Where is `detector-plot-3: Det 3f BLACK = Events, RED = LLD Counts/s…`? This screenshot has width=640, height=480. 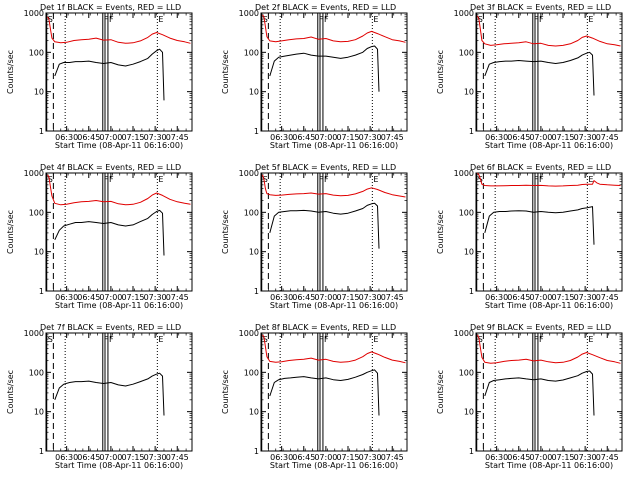 detector-plot-3: Det 3f BLACK = Events, RED = LLD Counts/s… is located at coordinates (529, 76).